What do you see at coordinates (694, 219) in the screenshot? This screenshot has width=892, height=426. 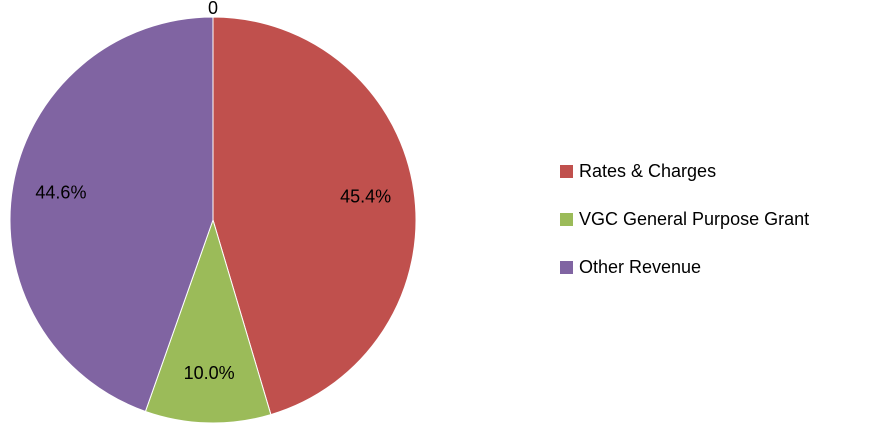 I see `legend-label: VGC General Purpose Grant` at bounding box center [694, 219].